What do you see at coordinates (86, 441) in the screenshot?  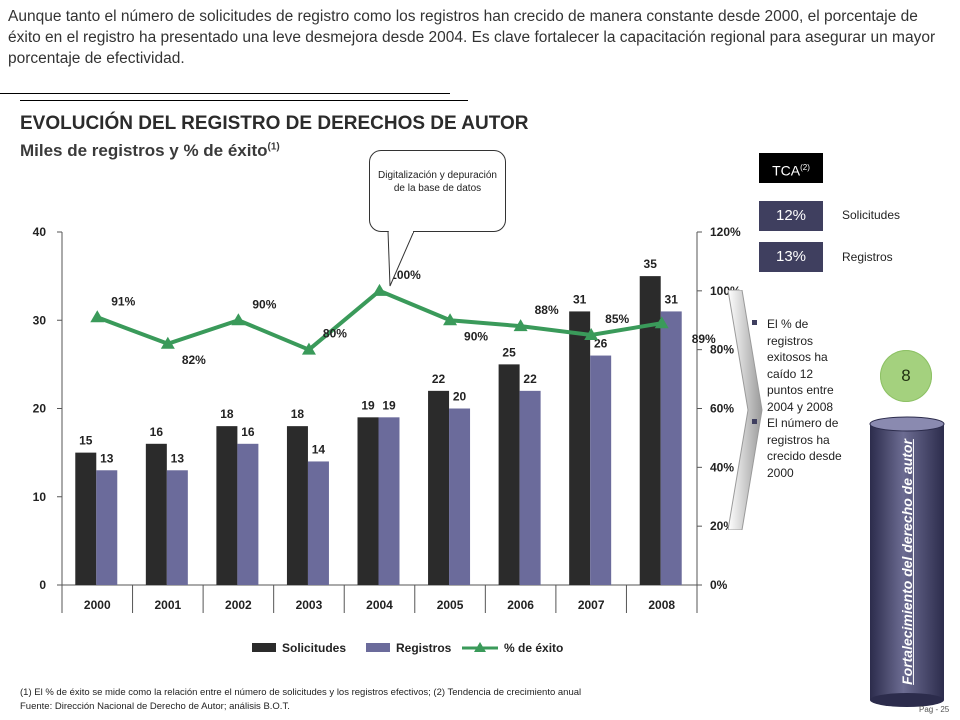 I see `data-label-solicitudes: 15` at bounding box center [86, 441].